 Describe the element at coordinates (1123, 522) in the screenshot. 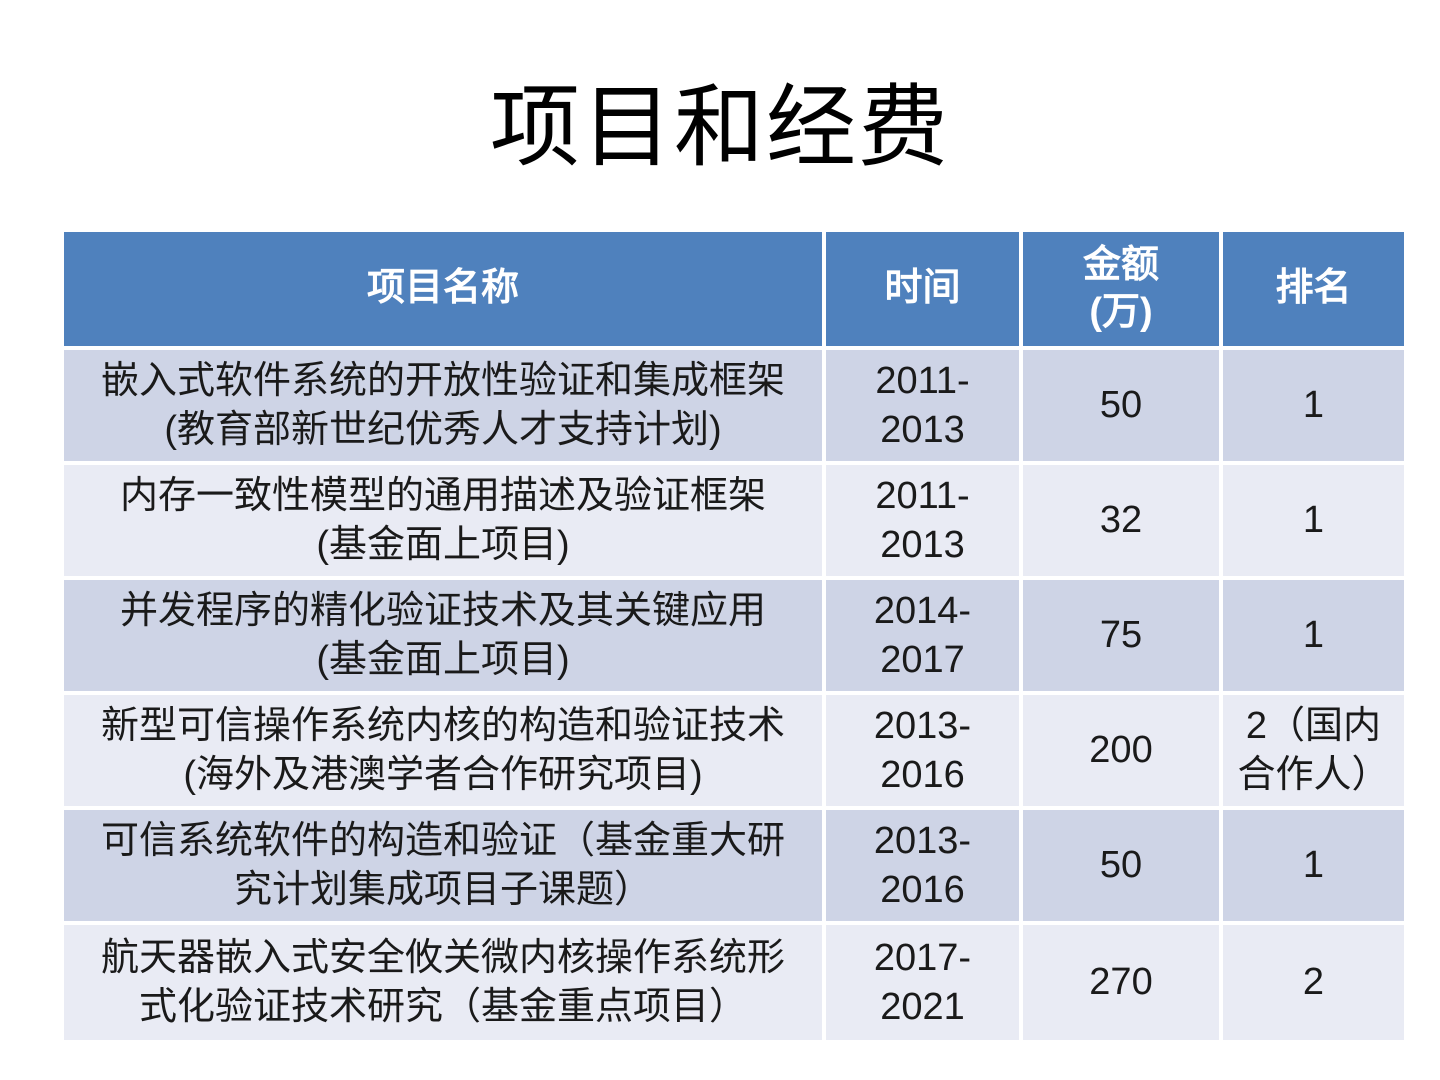

I see `amount-cell: 32` at that location.